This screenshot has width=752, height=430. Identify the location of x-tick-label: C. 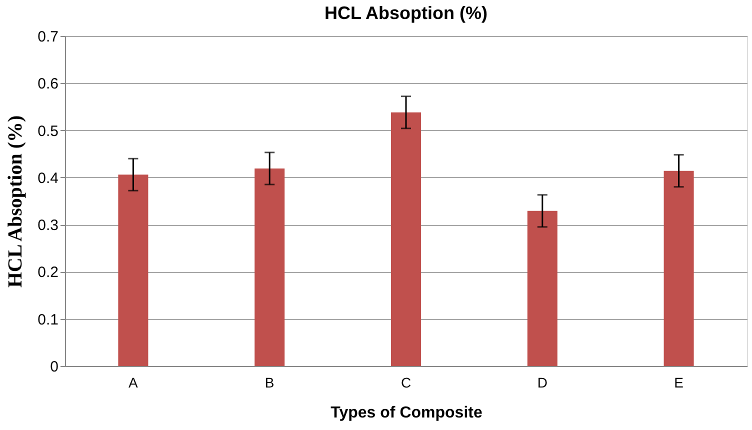
(406, 382).